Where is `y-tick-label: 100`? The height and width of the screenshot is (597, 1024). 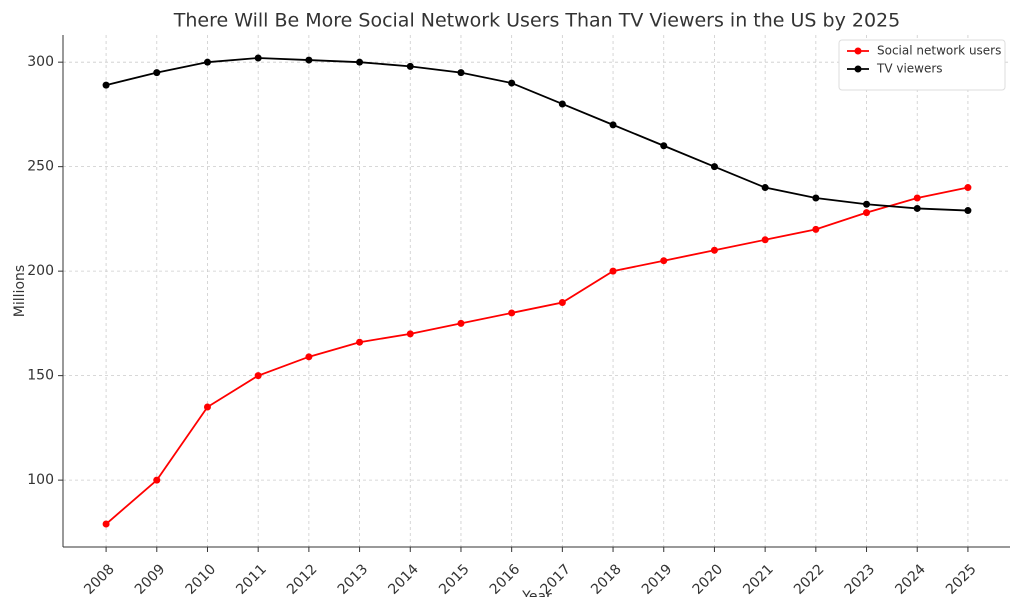
y-tick-label: 100 is located at coordinates (40, 480).